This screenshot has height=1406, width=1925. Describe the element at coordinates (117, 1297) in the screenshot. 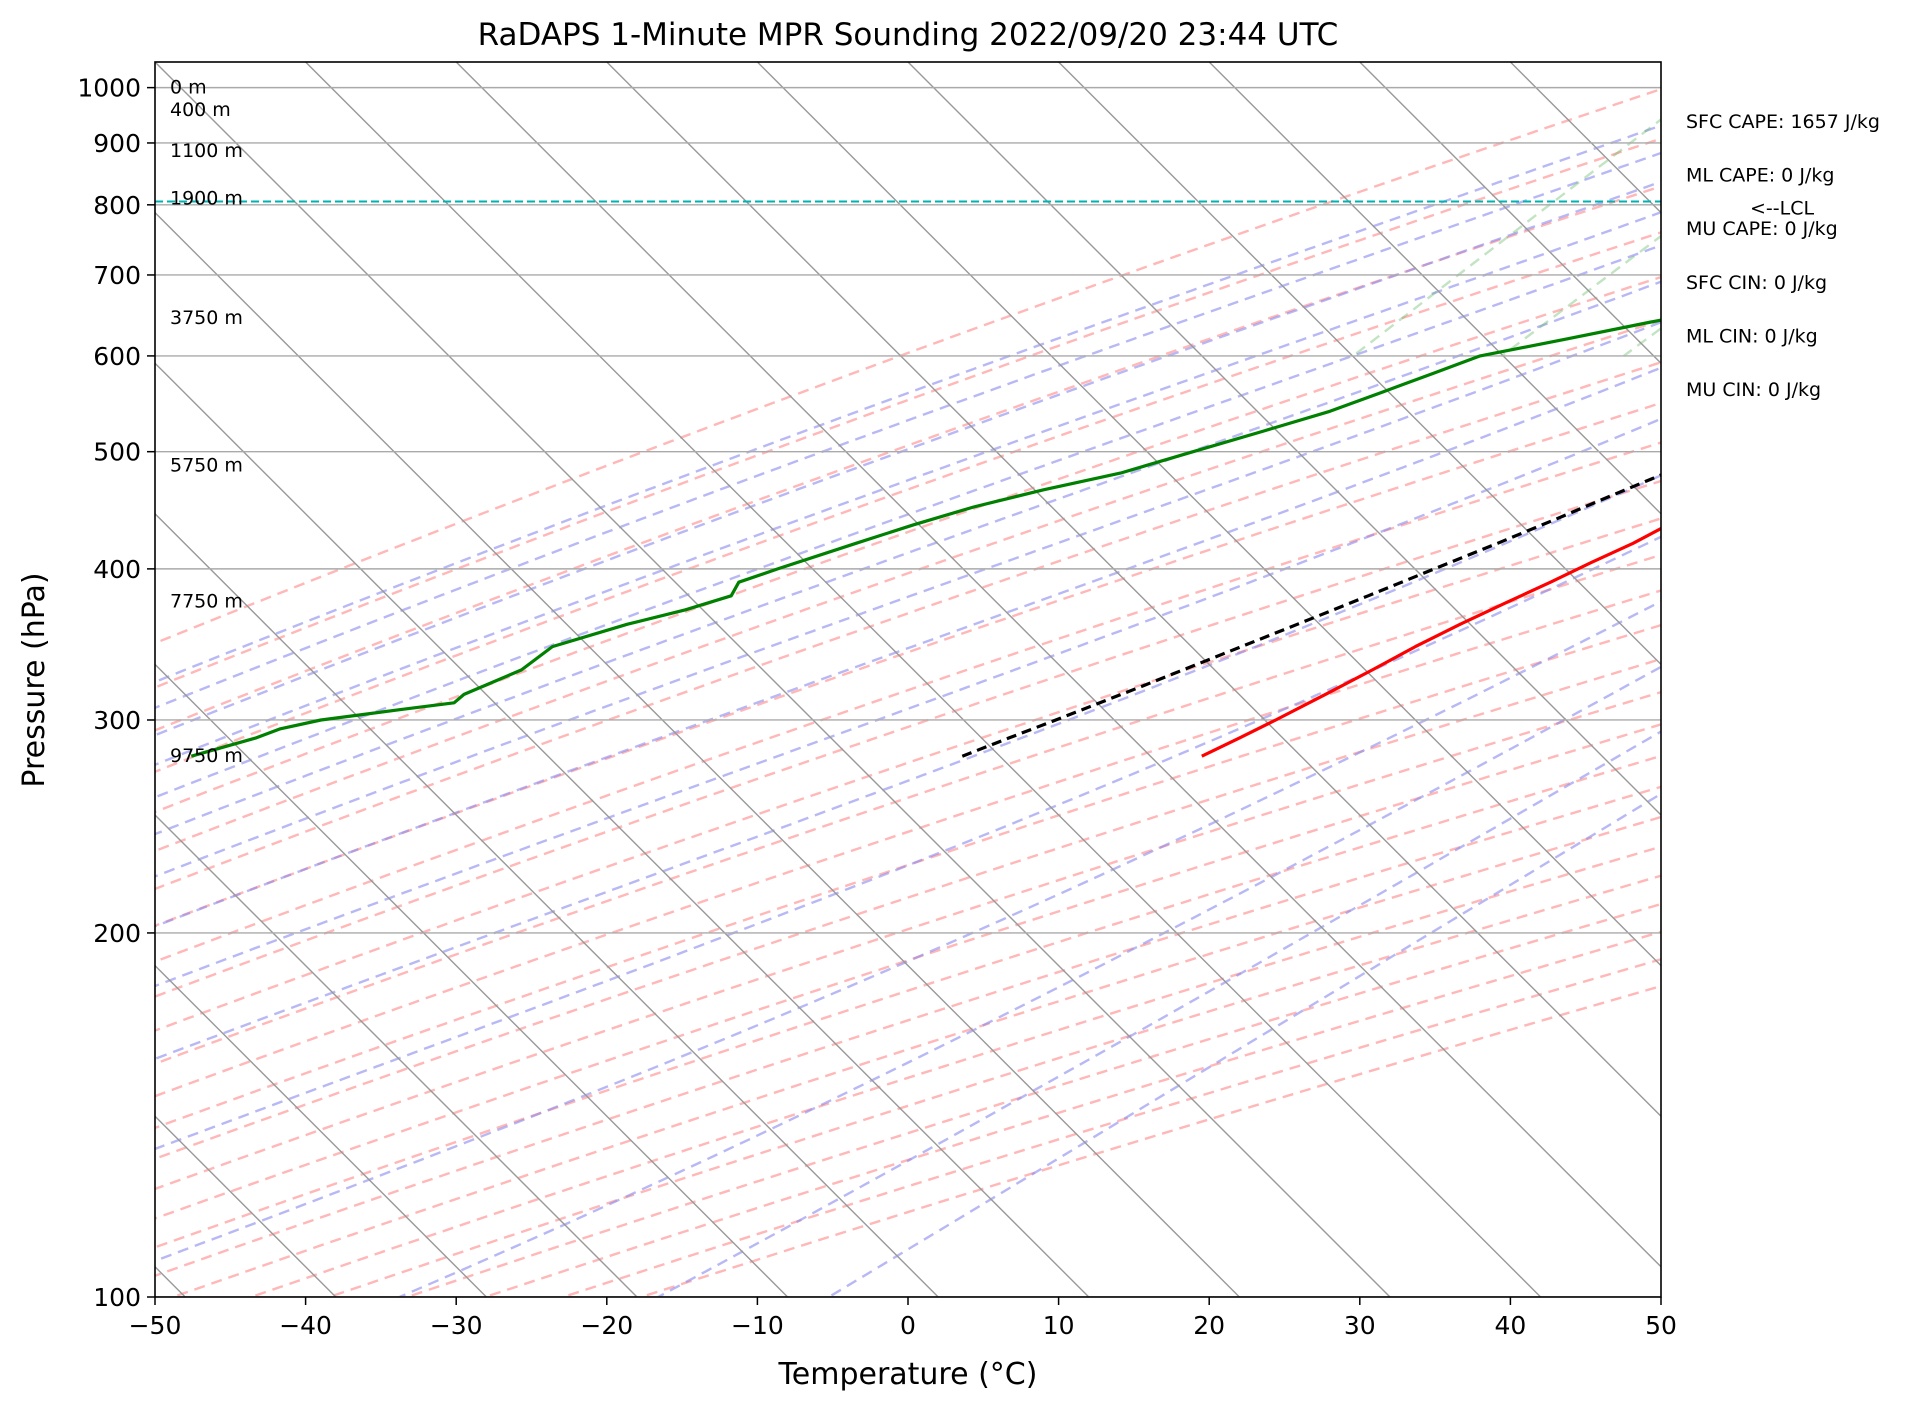

I see `y-tick-label: 100` at that location.